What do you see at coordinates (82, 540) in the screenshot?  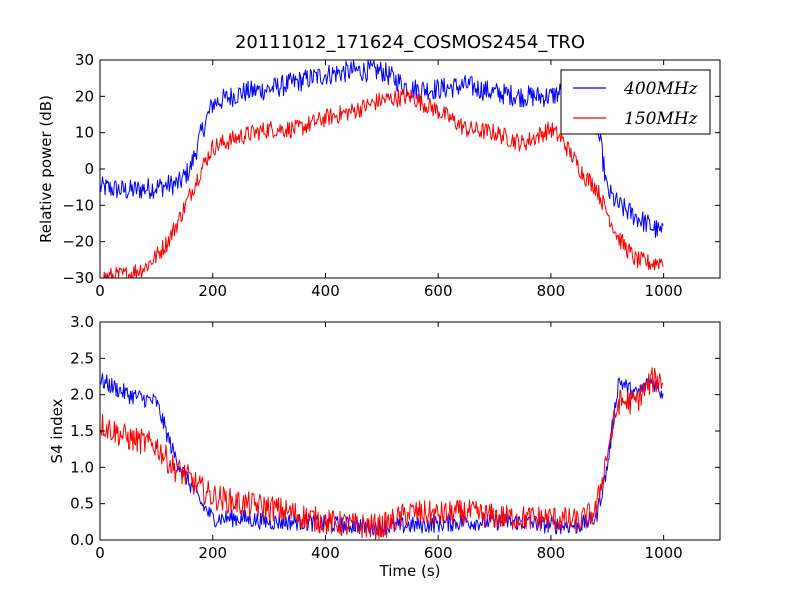 I see `y-tick-label: 0.0` at bounding box center [82, 540].